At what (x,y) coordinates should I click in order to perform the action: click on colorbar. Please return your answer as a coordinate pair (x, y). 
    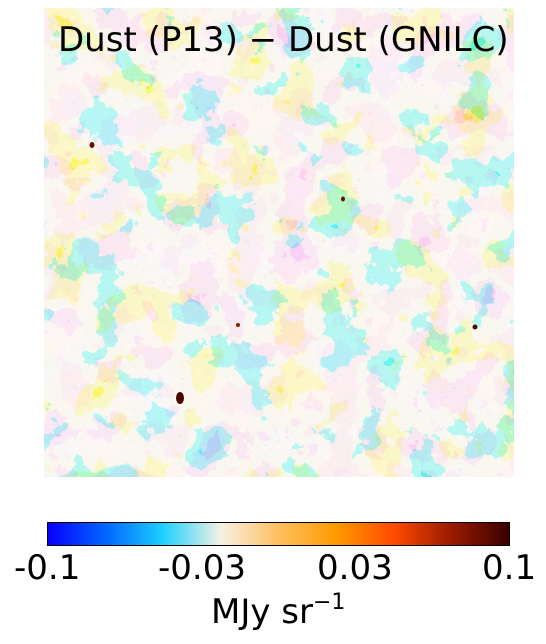
    Looking at the image, I should click on (278, 534).